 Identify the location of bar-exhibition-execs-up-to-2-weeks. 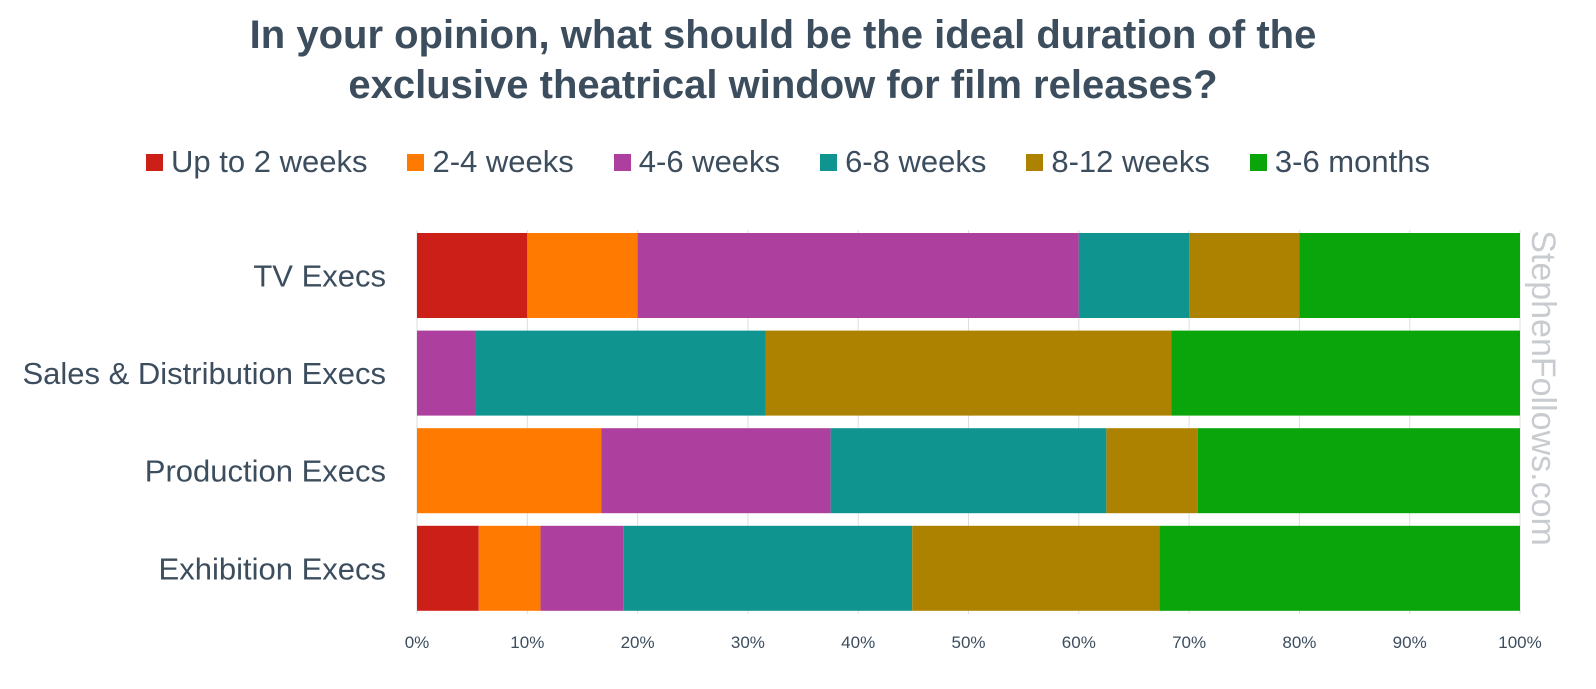
(448, 568).